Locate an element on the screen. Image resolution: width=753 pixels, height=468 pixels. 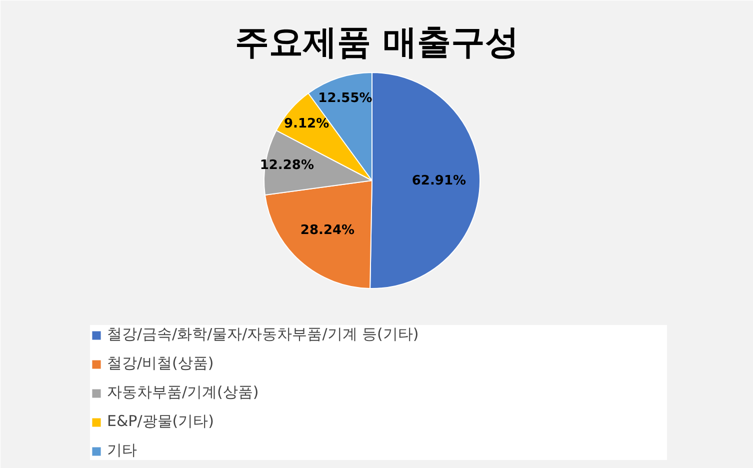
data-label: 62.91% is located at coordinates (439, 181).